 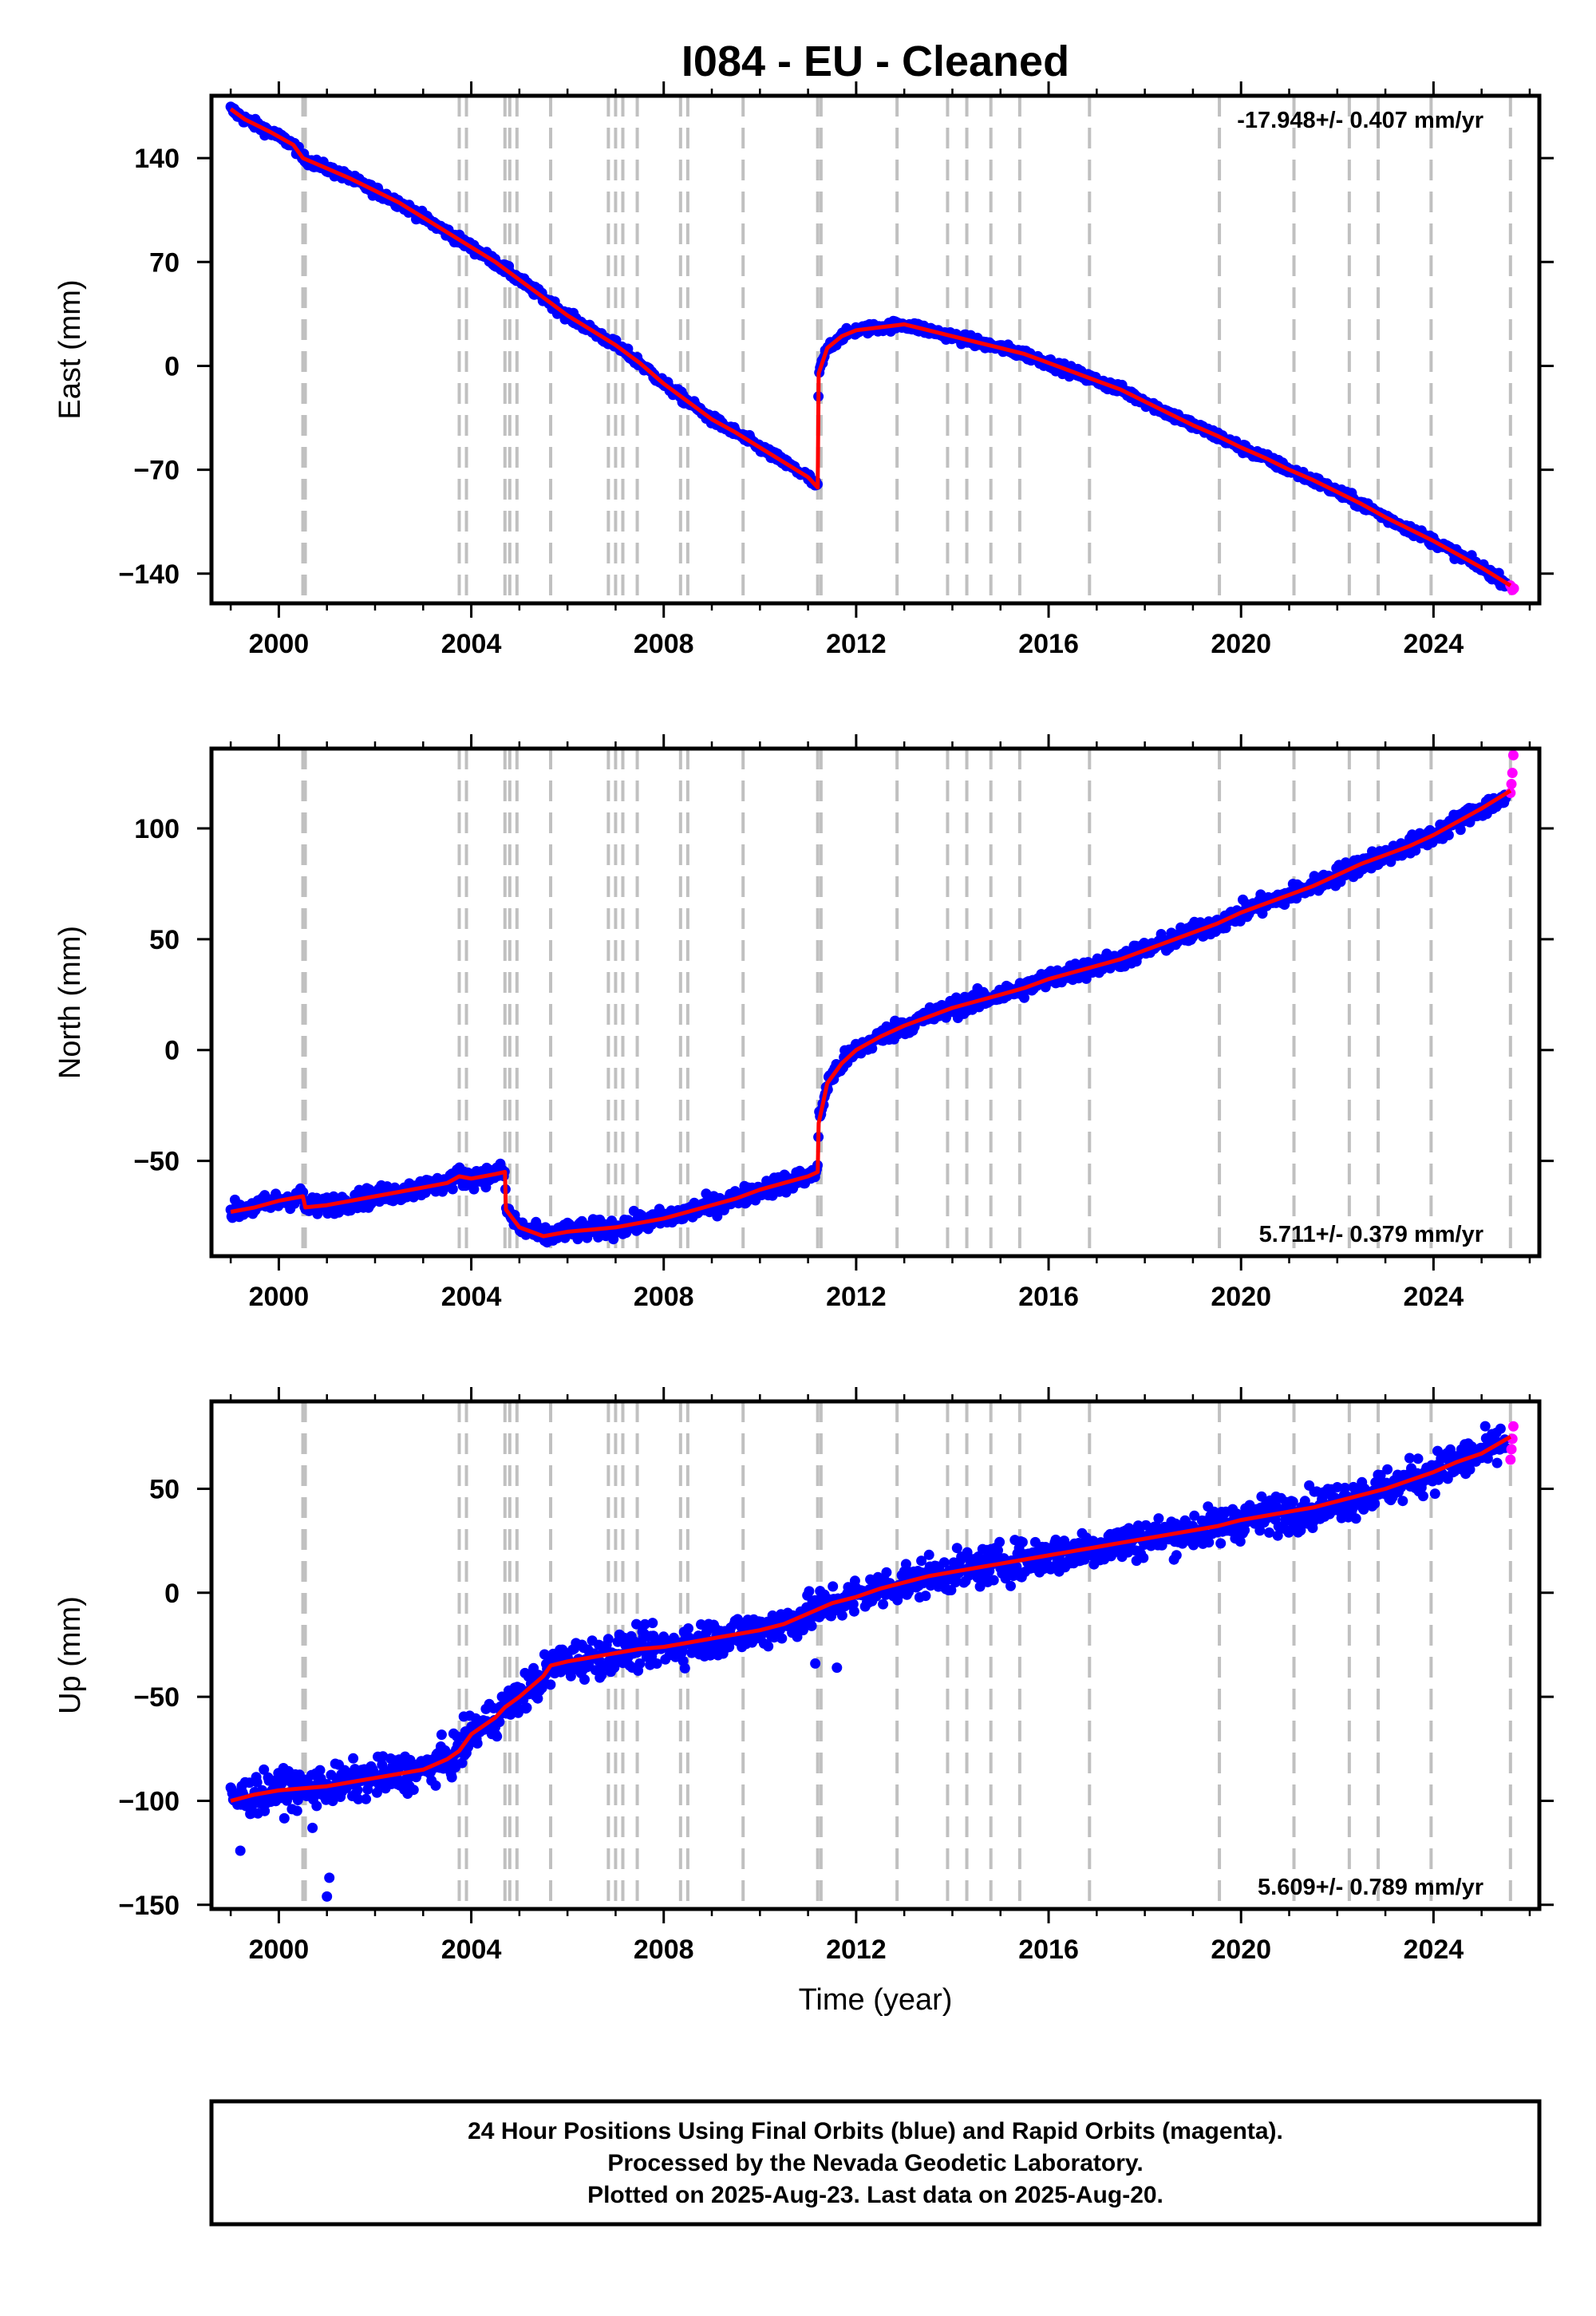 I want to click on east-x-tick-label: 2024, so click(x=1434, y=644).